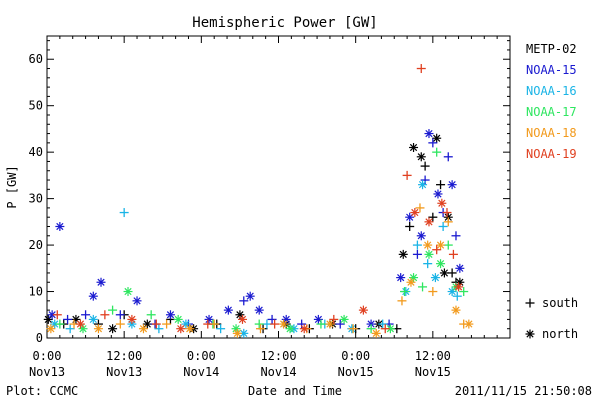 The width and height of the screenshot is (600, 400). Describe the element at coordinates (530, 334) in the screenshot. I see `star-marker` at that location.